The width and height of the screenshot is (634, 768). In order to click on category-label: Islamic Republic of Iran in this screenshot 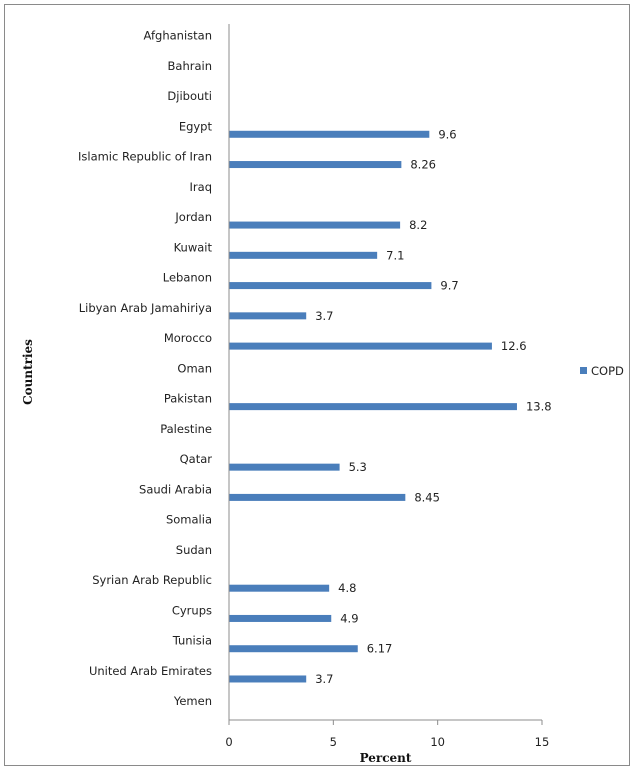, I will do `click(145, 157)`.